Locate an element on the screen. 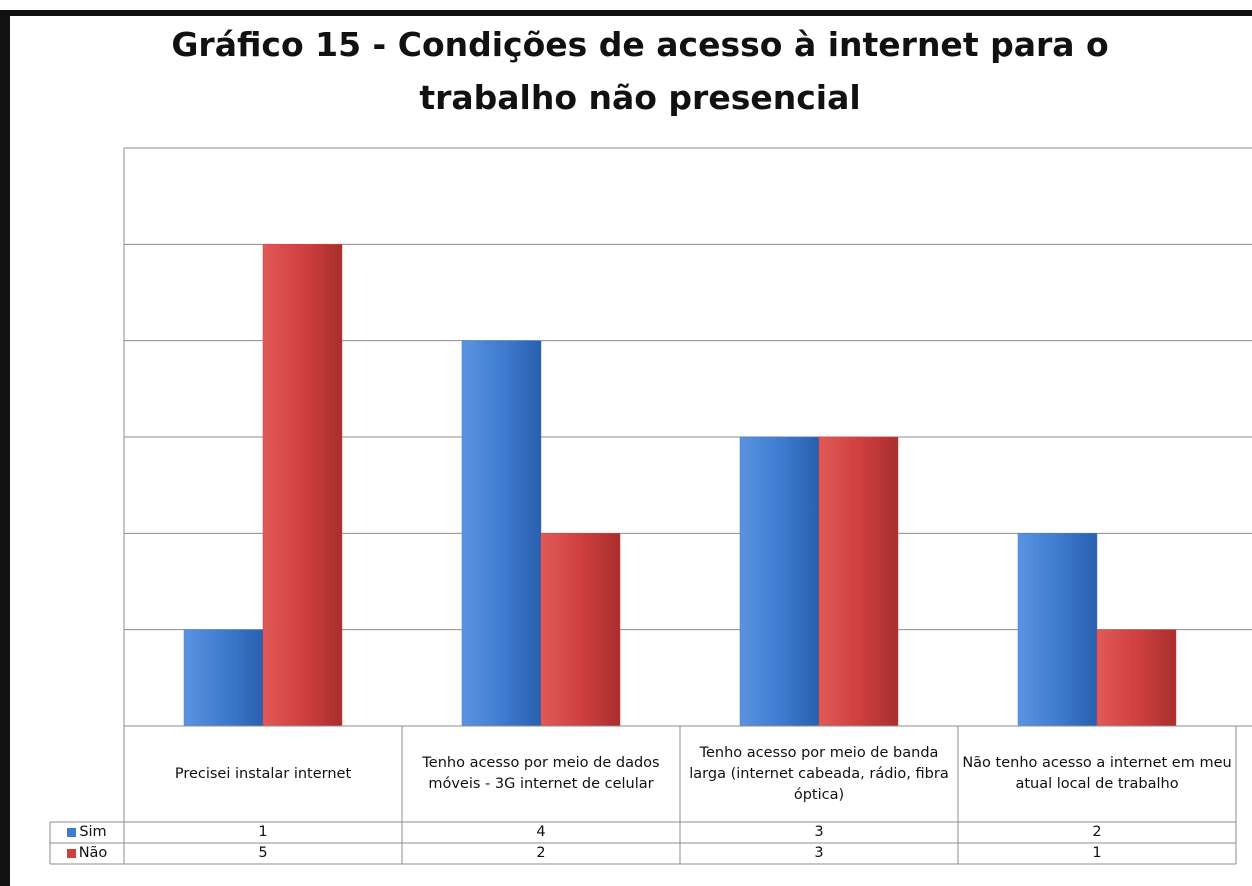 This screenshot has width=1252, height=886. legend-label: Não is located at coordinates (93, 853).